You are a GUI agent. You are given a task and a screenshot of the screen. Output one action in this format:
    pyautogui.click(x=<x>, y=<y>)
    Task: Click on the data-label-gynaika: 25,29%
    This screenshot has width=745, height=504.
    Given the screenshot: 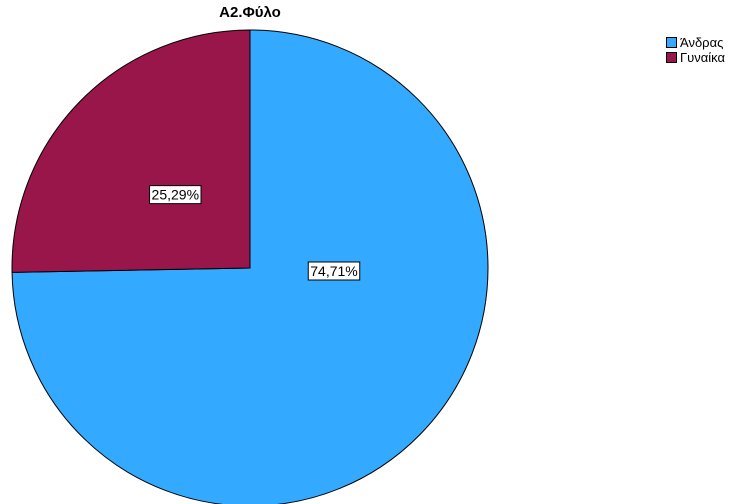 What is the action you would take?
    pyautogui.click(x=175, y=195)
    